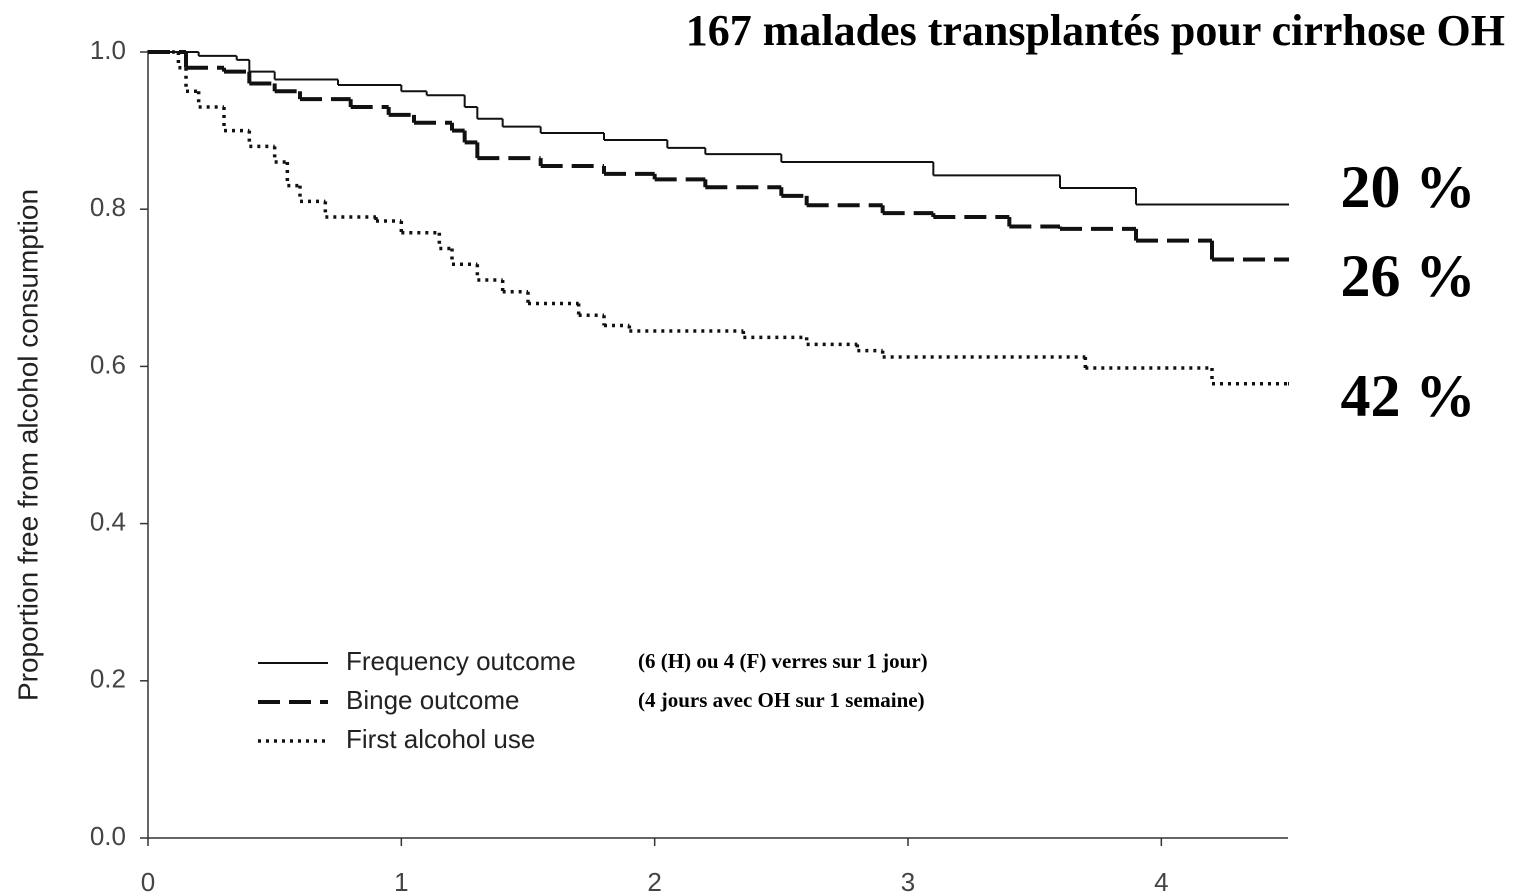  I want to click on y-tick-label: 0.0, so click(108, 836).